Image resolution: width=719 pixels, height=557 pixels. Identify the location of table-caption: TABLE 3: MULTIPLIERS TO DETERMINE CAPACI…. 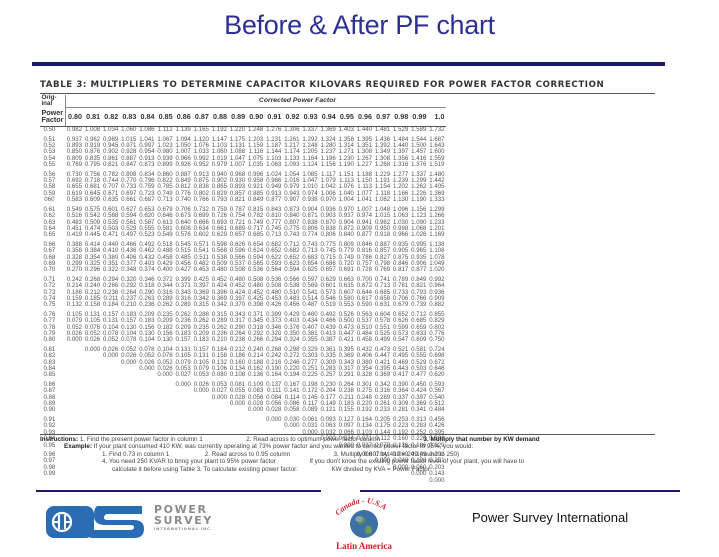
(322, 85).